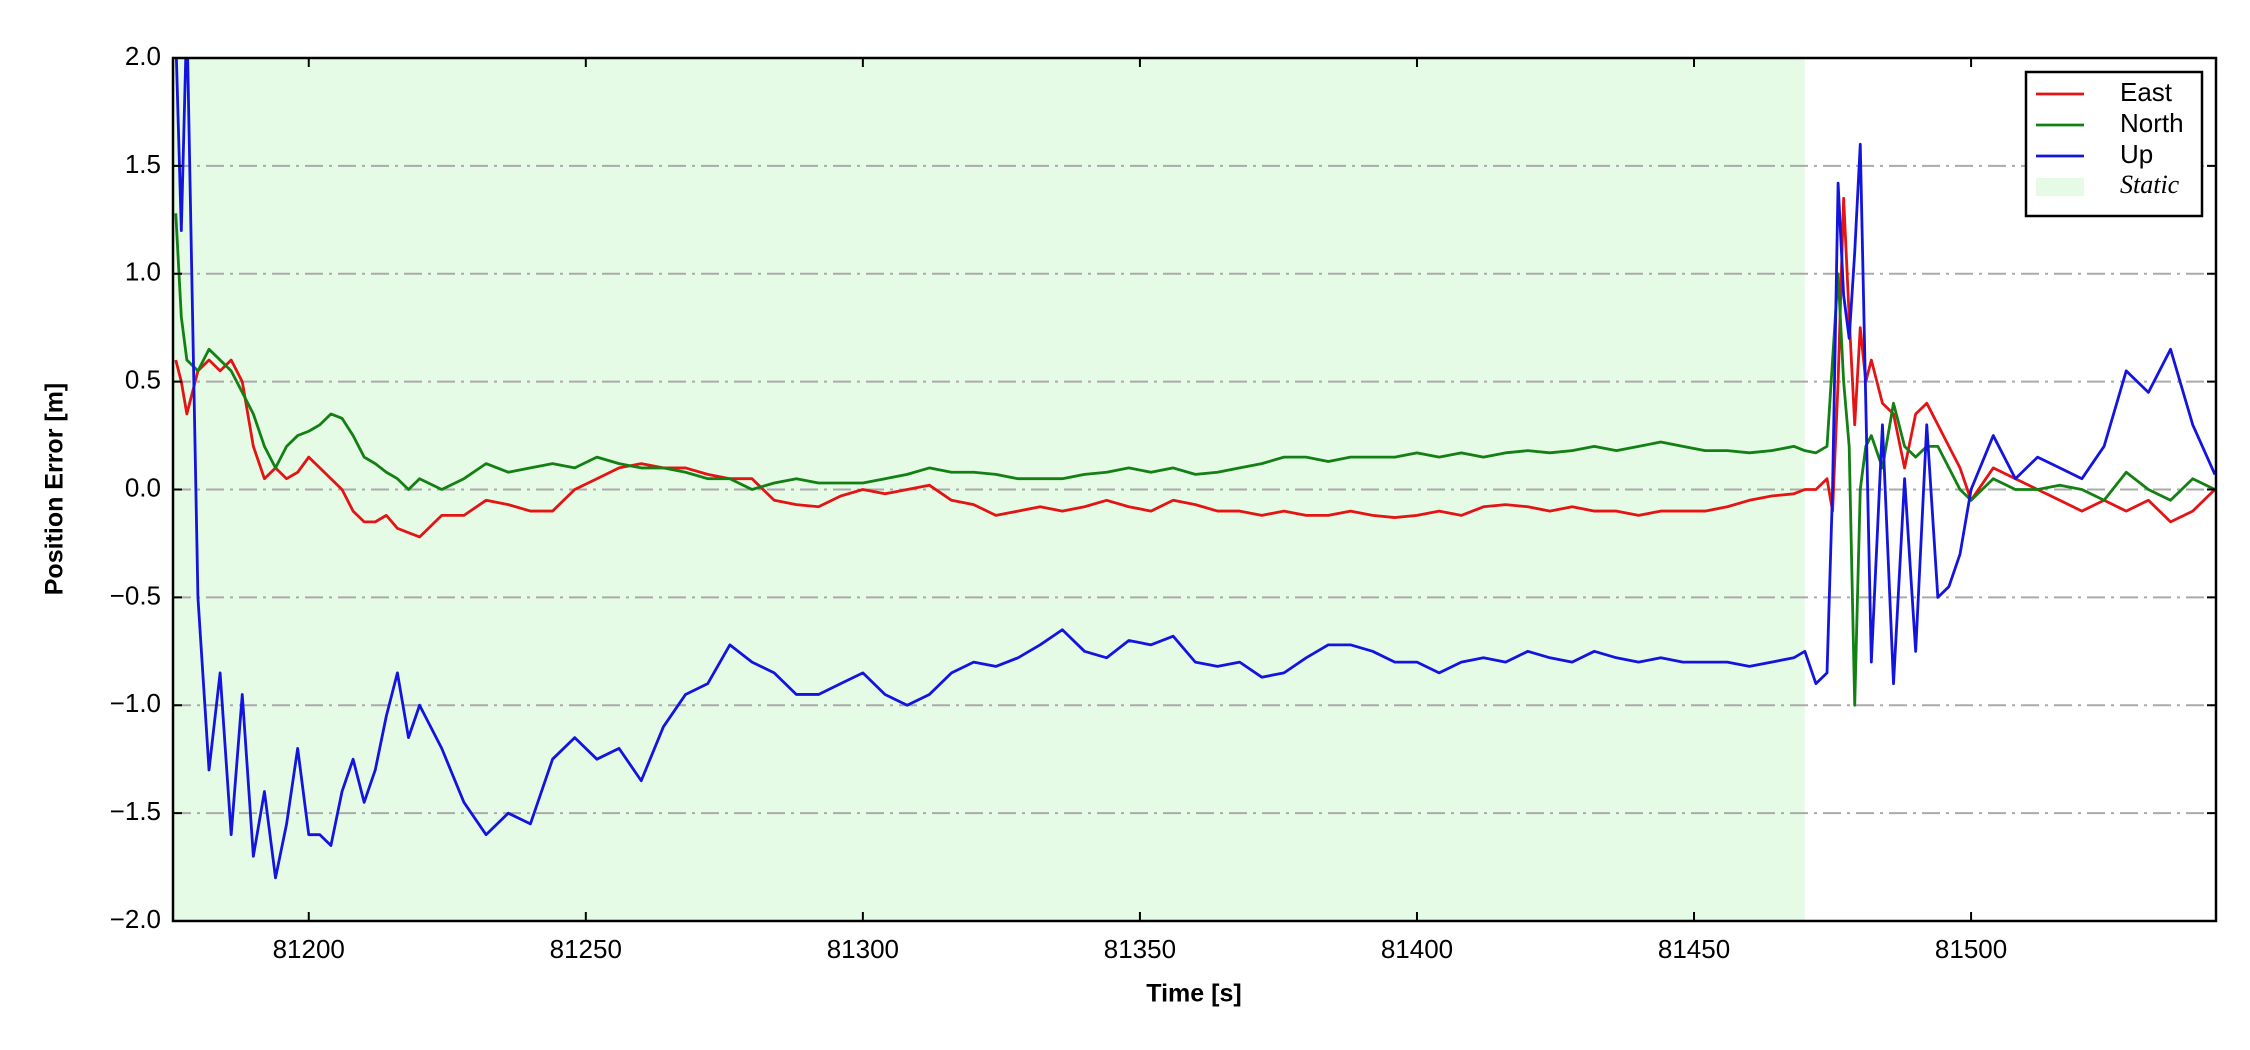 The image size is (2250, 1050). Describe the element at coordinates (1694, 949) in the screenshot. I see `x-tick-label: 81450` at that location.